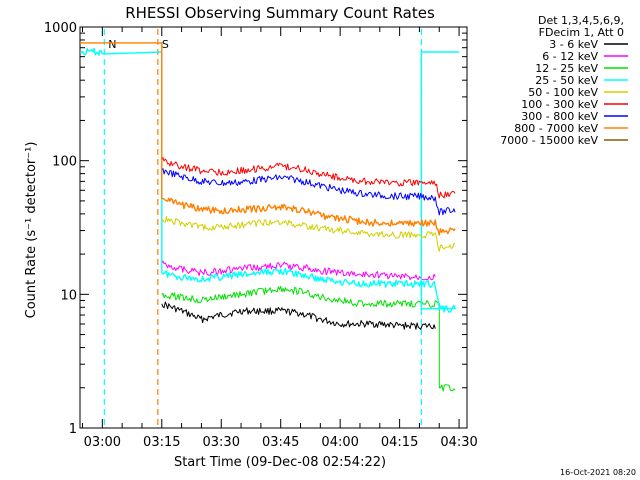 This screenshot has height=480, width=640. Describe the element at coordinates (68, 295) in the screenshot. I see `y-tick-label: 10` at that location.